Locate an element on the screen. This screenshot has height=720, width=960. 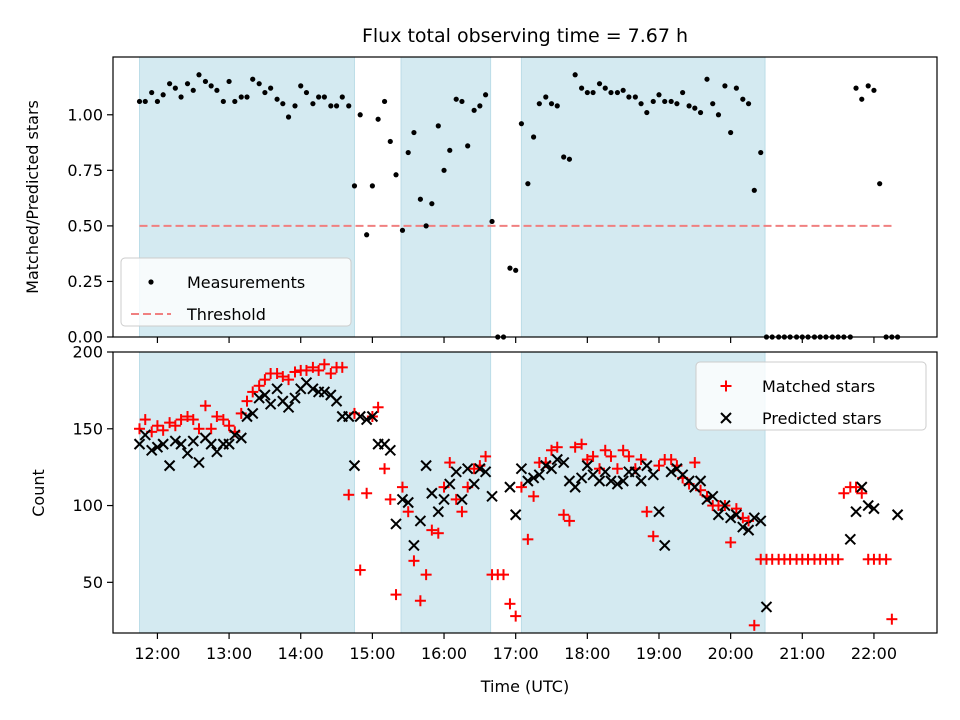
legend-label: Threshold is located at coordinates (226, 314).